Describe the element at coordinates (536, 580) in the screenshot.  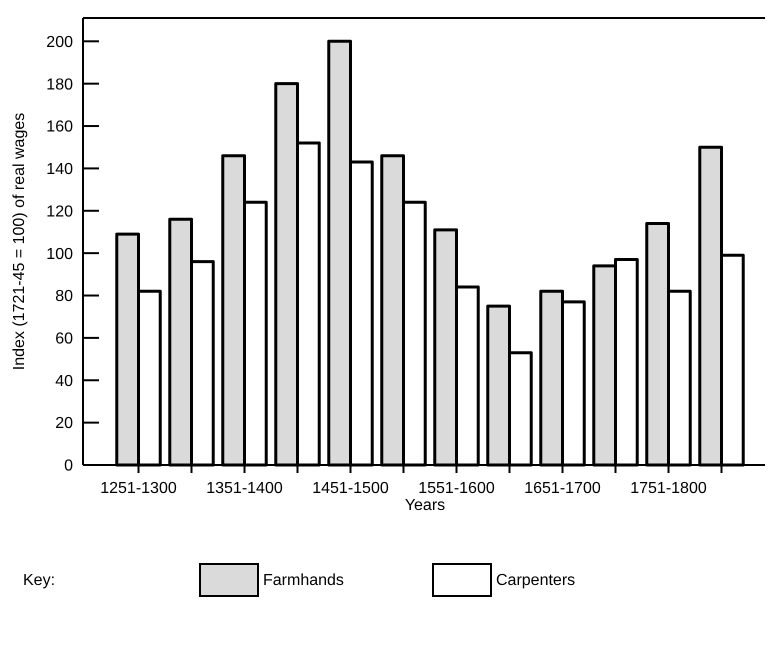
I see `legend-label: Carpenters` at that location.